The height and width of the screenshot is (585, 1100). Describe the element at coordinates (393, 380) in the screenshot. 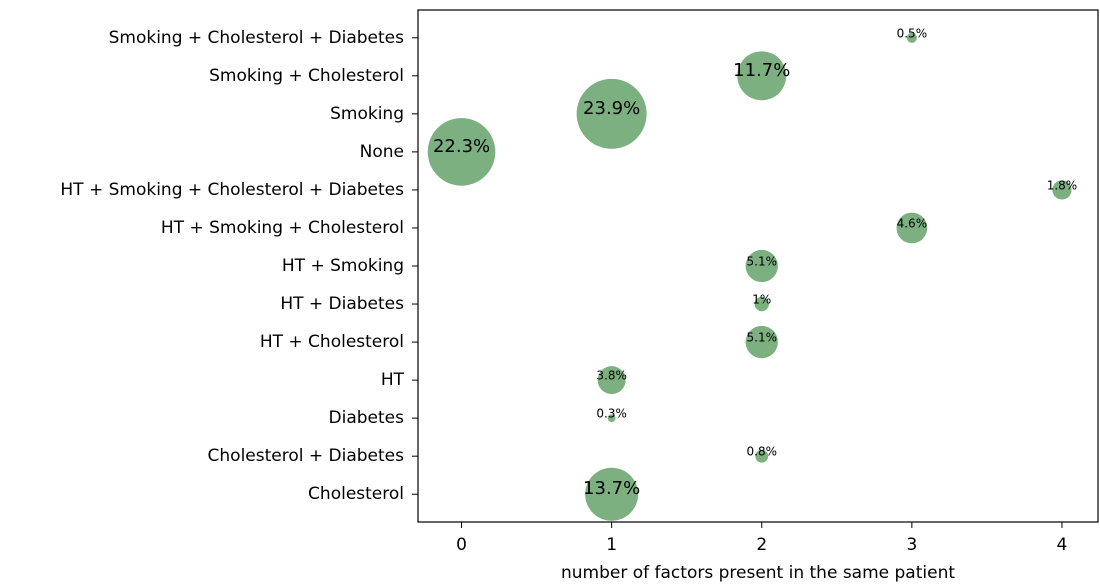

I see `y-tick-label: HT` at that location.